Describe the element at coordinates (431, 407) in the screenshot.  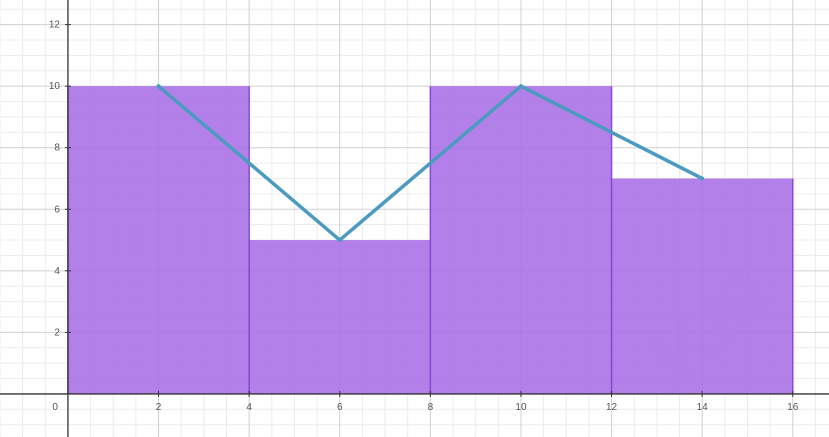
I see `x-tick-label: 8` at that location.